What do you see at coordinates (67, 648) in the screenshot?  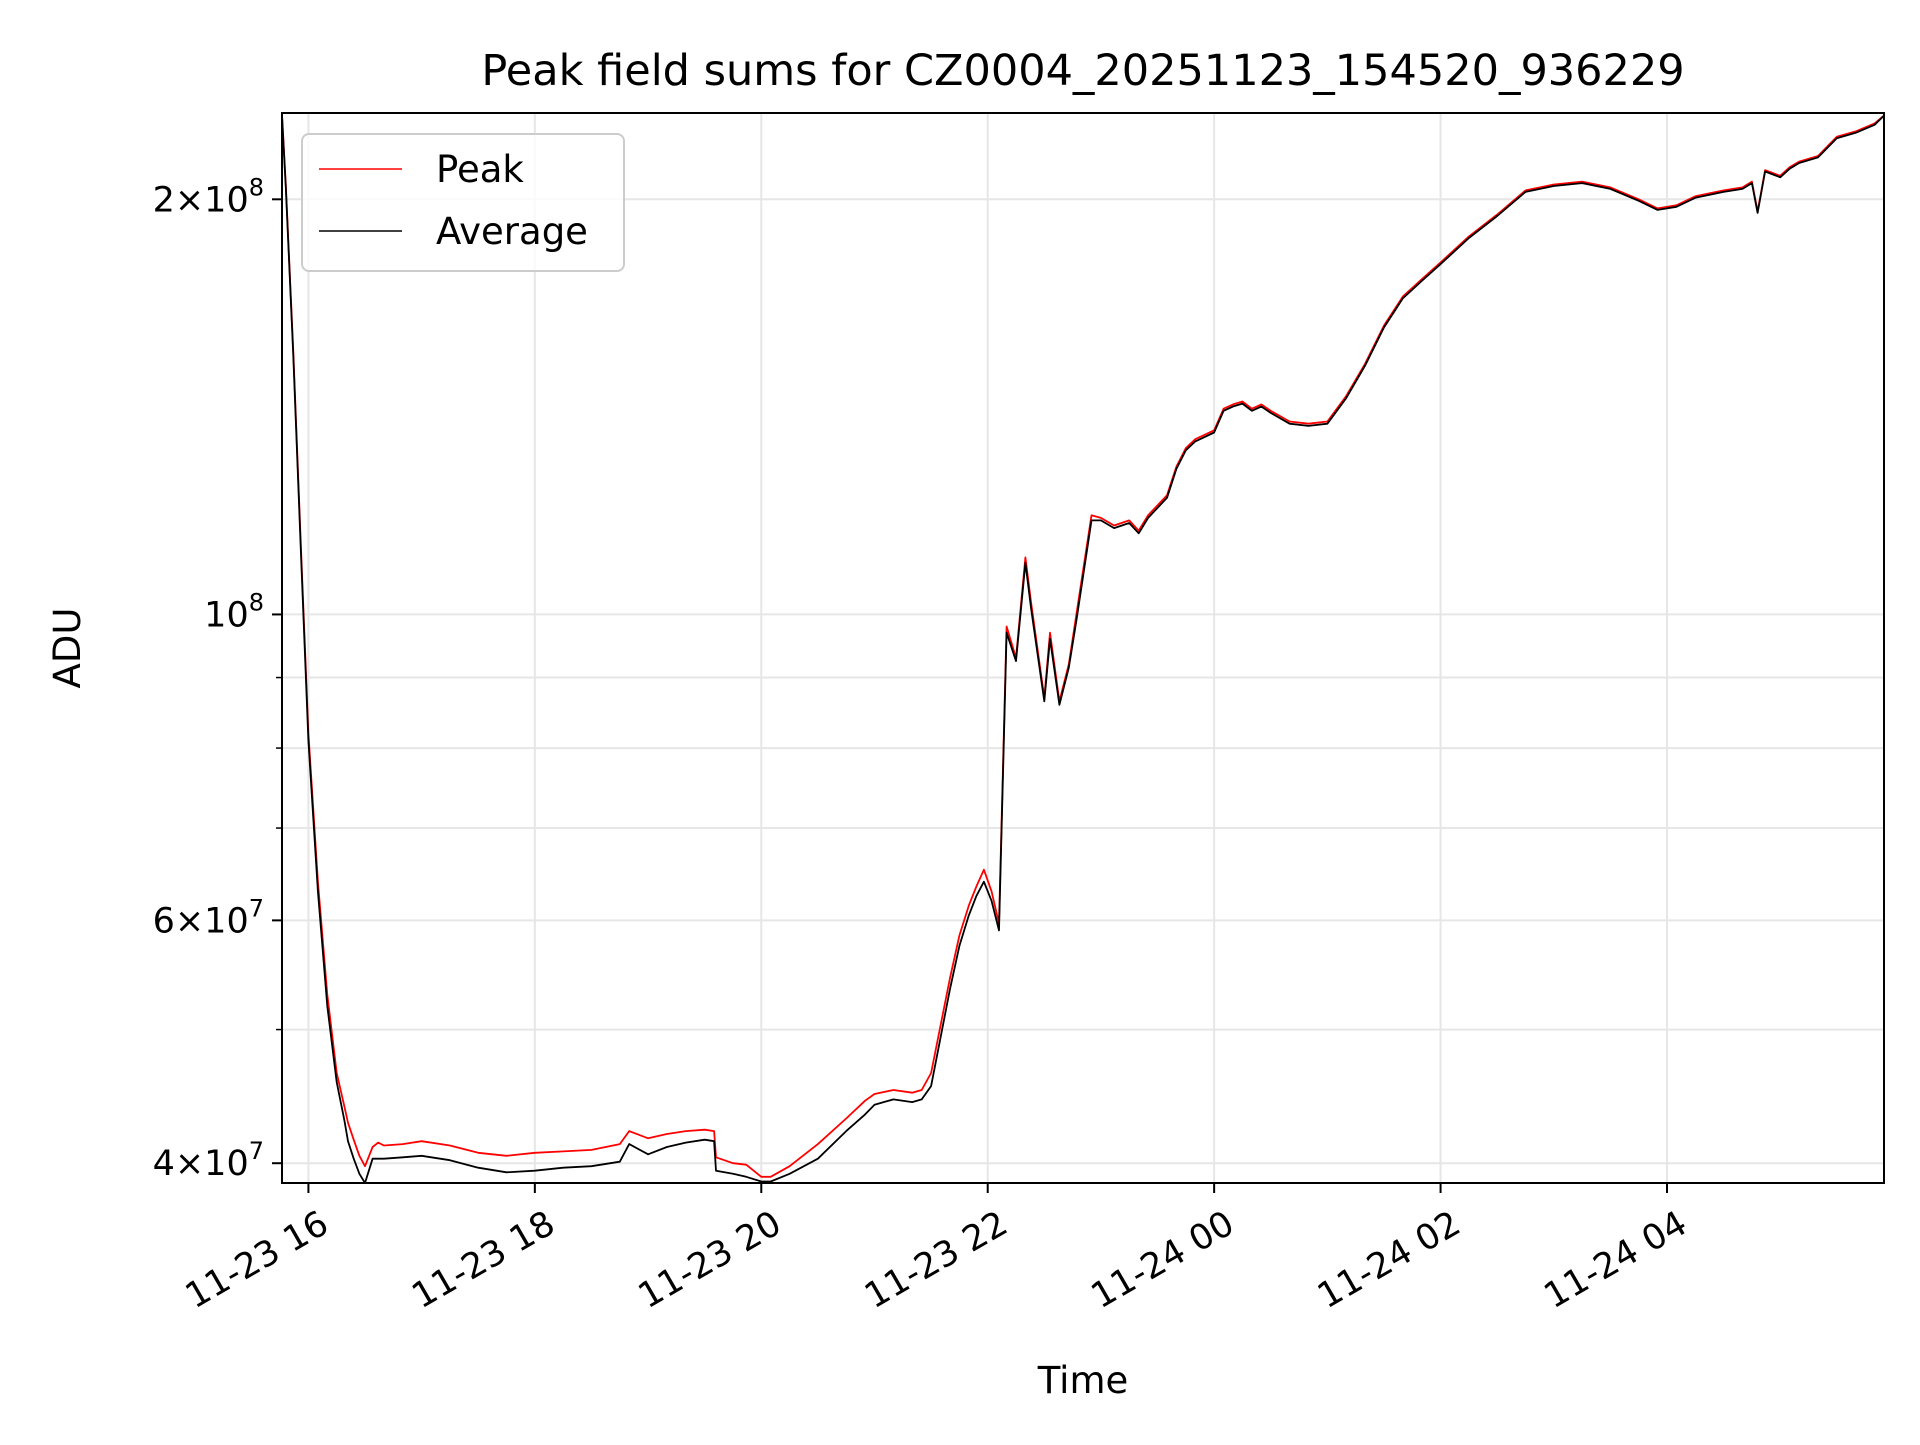 I see `y-axis-label: ADU` at bounding box center [67, 648].